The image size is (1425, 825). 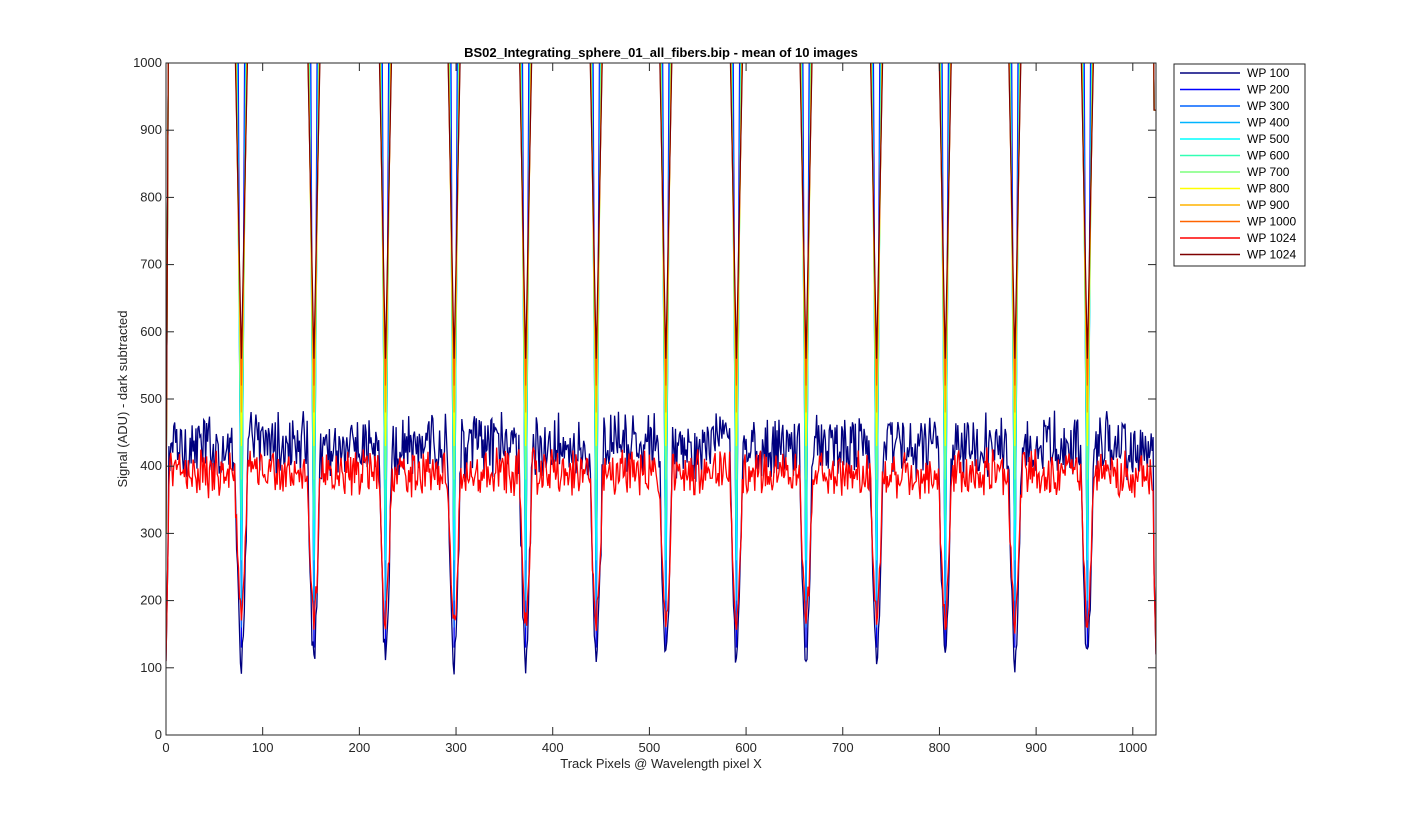 What do you see at coordinates (151, 264) in the screenshot?
I see `y-tick-label: 700` at bounding box center [151, 264].